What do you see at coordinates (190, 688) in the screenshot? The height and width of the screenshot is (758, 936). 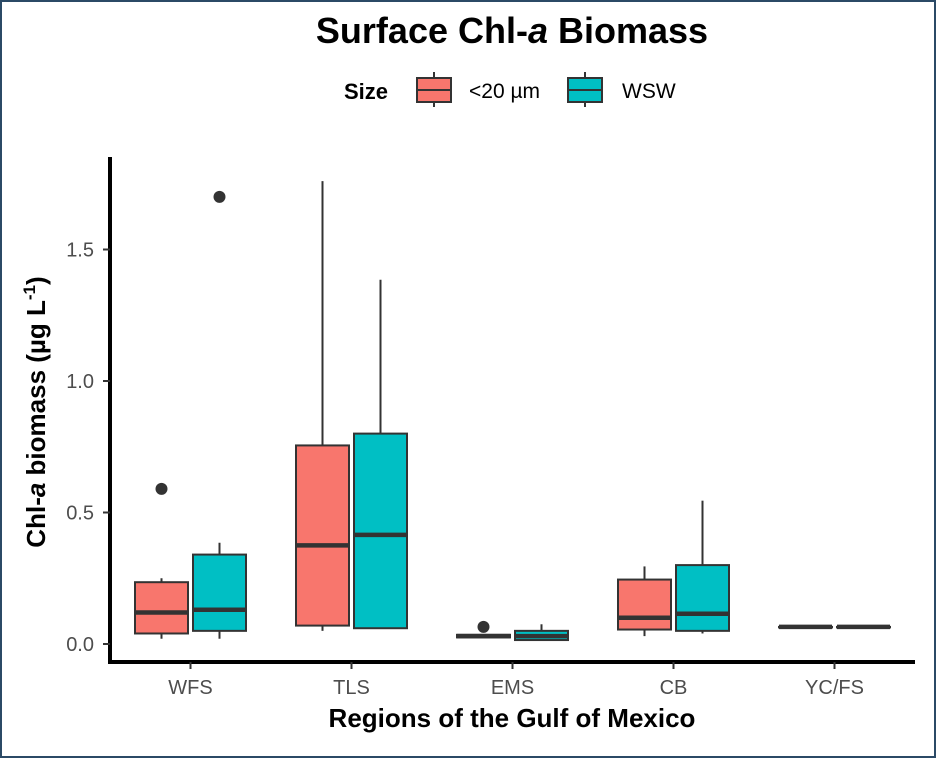 I see `x-tick-label: WFS` at bounding box center [190, 688].